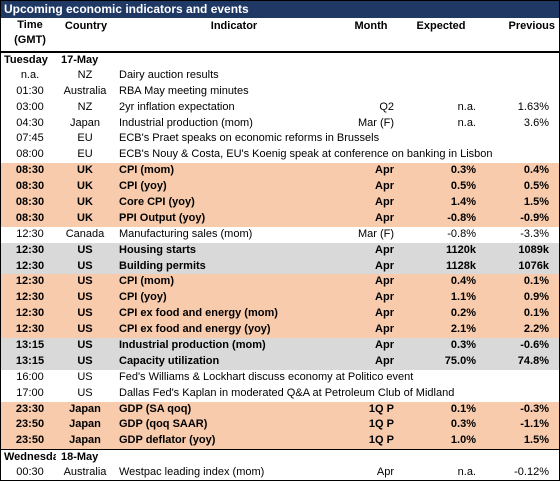  What do you see at coordinates (163, 424) in the screenshot?
I see `indicator-cell: GDP (qoq SAAR)` at bounding box center [163, 424].